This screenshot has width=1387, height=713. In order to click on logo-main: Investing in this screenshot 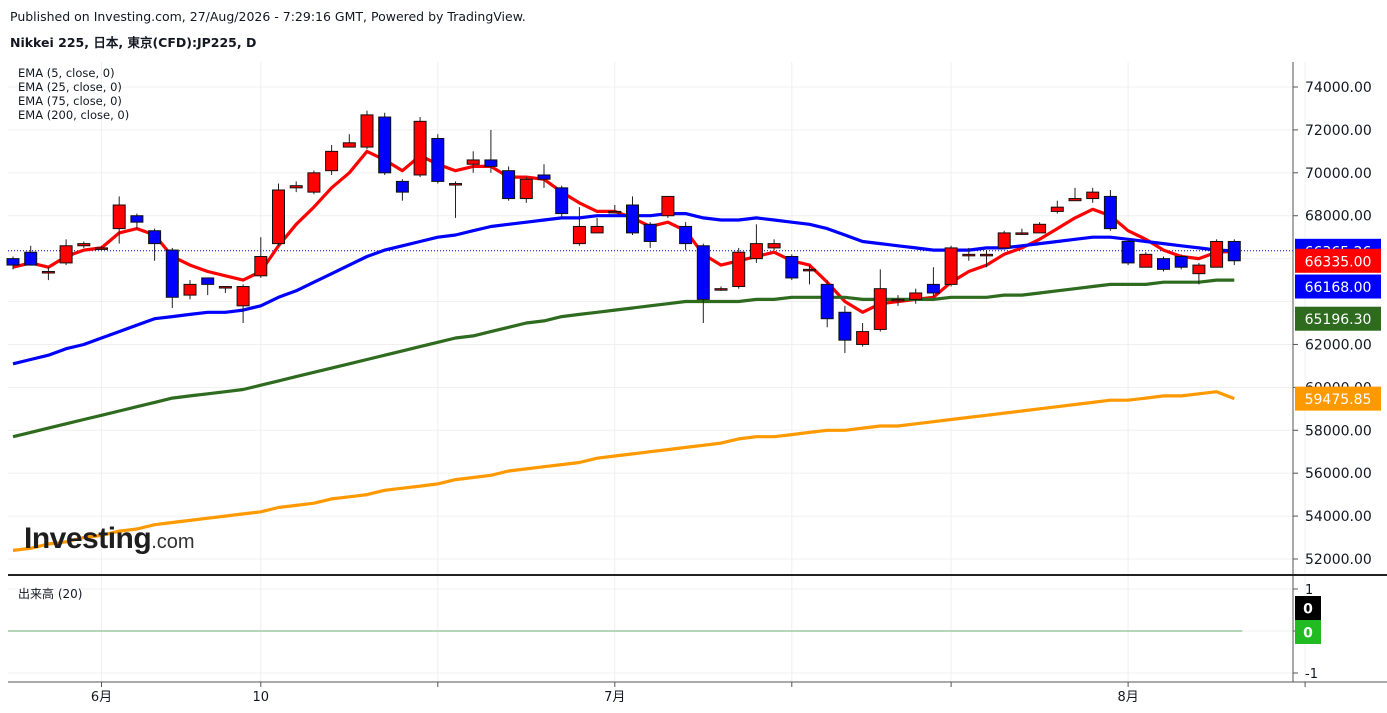, I will do `click(88, 538)`.